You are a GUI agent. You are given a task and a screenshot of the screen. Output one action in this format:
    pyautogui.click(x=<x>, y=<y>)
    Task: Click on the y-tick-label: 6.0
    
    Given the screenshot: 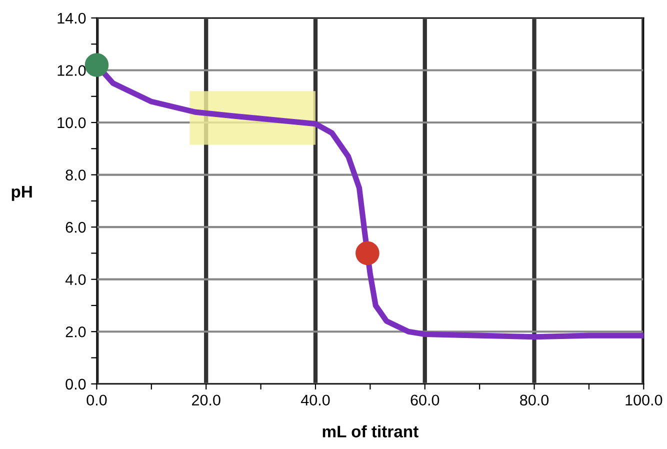 What is the action you would take?
    pyautogui.click(x=76, y=227)
    